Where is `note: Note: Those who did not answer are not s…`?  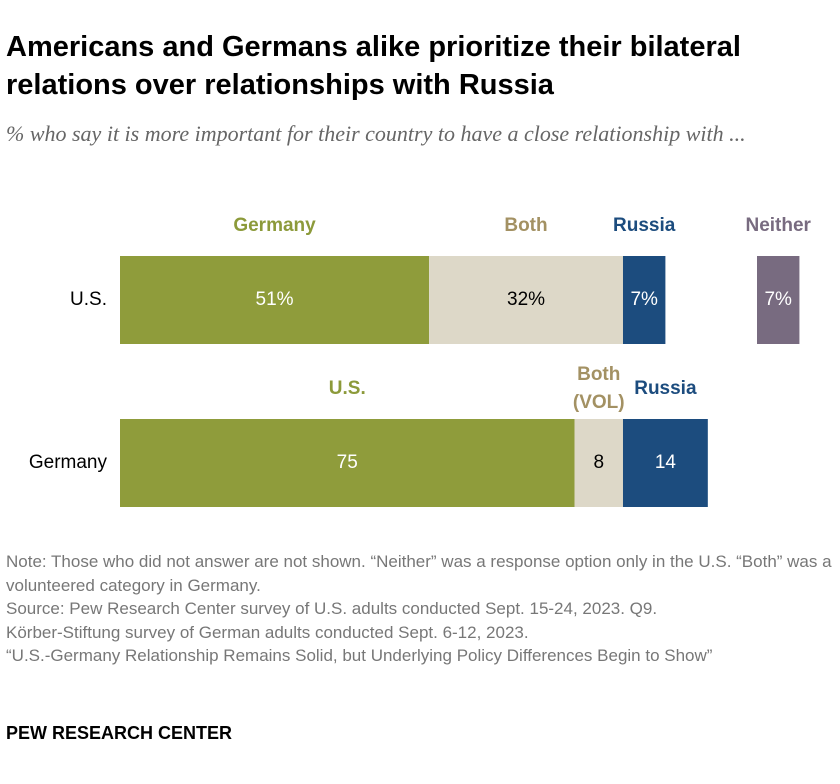 note: Note: Those who did not answer are not s… is located at coordinates (419, 573).